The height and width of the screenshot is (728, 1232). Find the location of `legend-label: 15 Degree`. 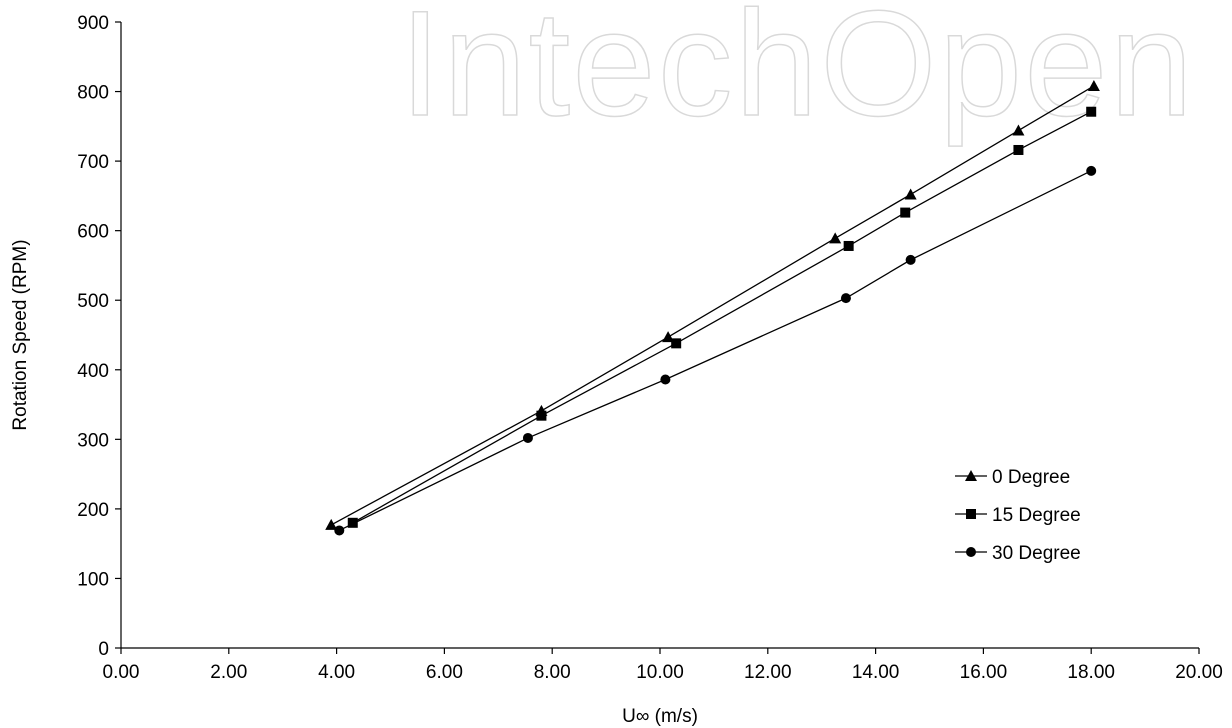

legend-label: 15 Degree is located at coordinates (1036, 515).